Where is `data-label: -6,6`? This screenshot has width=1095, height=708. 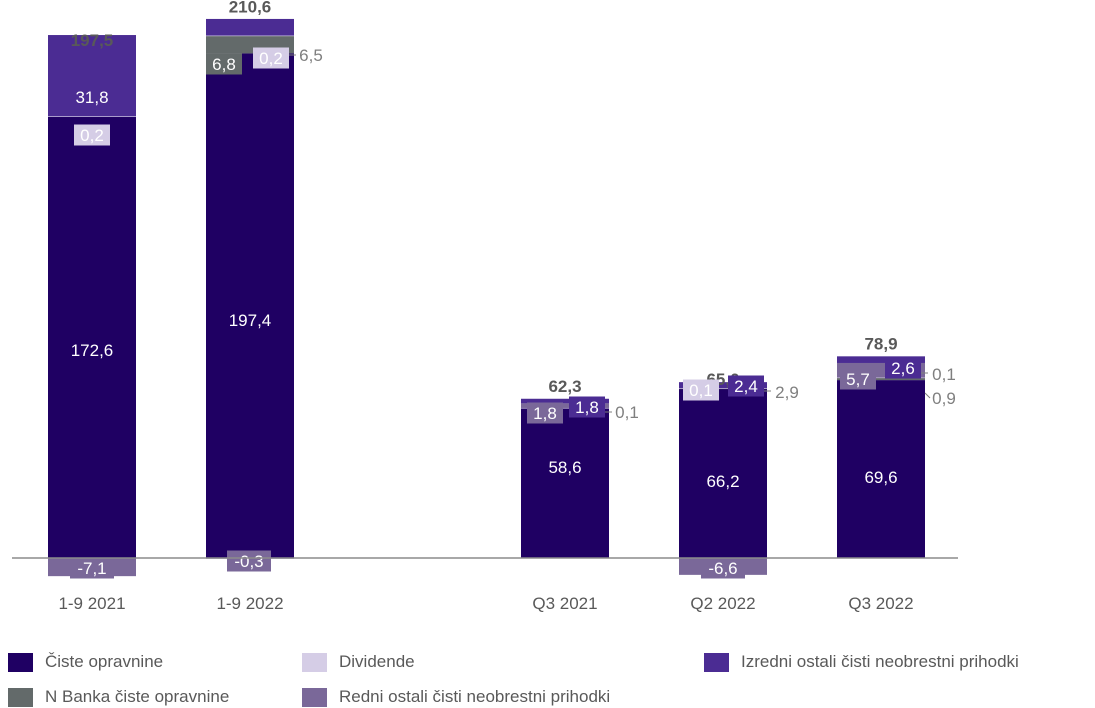 data-label: -6,6 is located at coordinates (722, 568).